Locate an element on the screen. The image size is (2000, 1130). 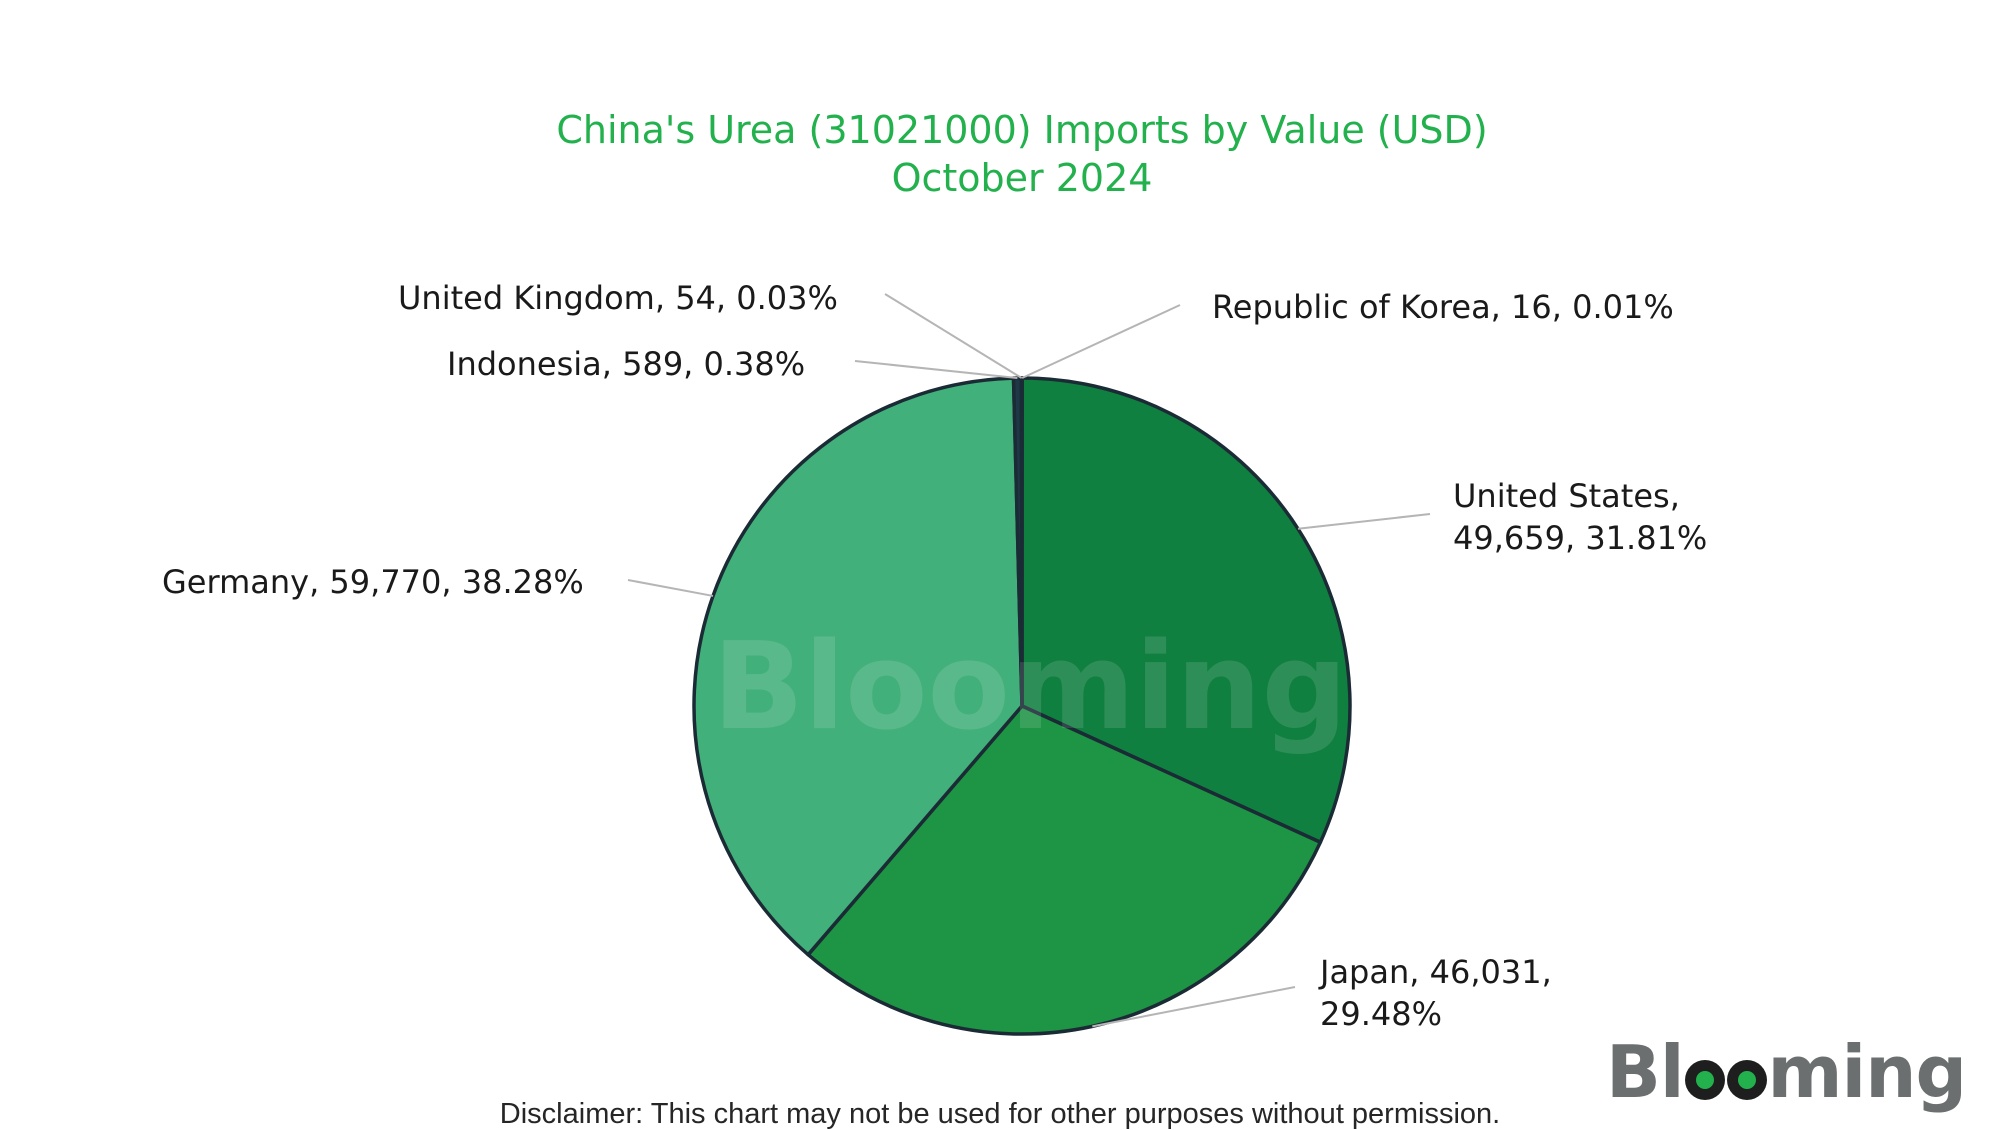
slice-label: Germany, 59,770, 38.28% is located at coordinates (373, 582).